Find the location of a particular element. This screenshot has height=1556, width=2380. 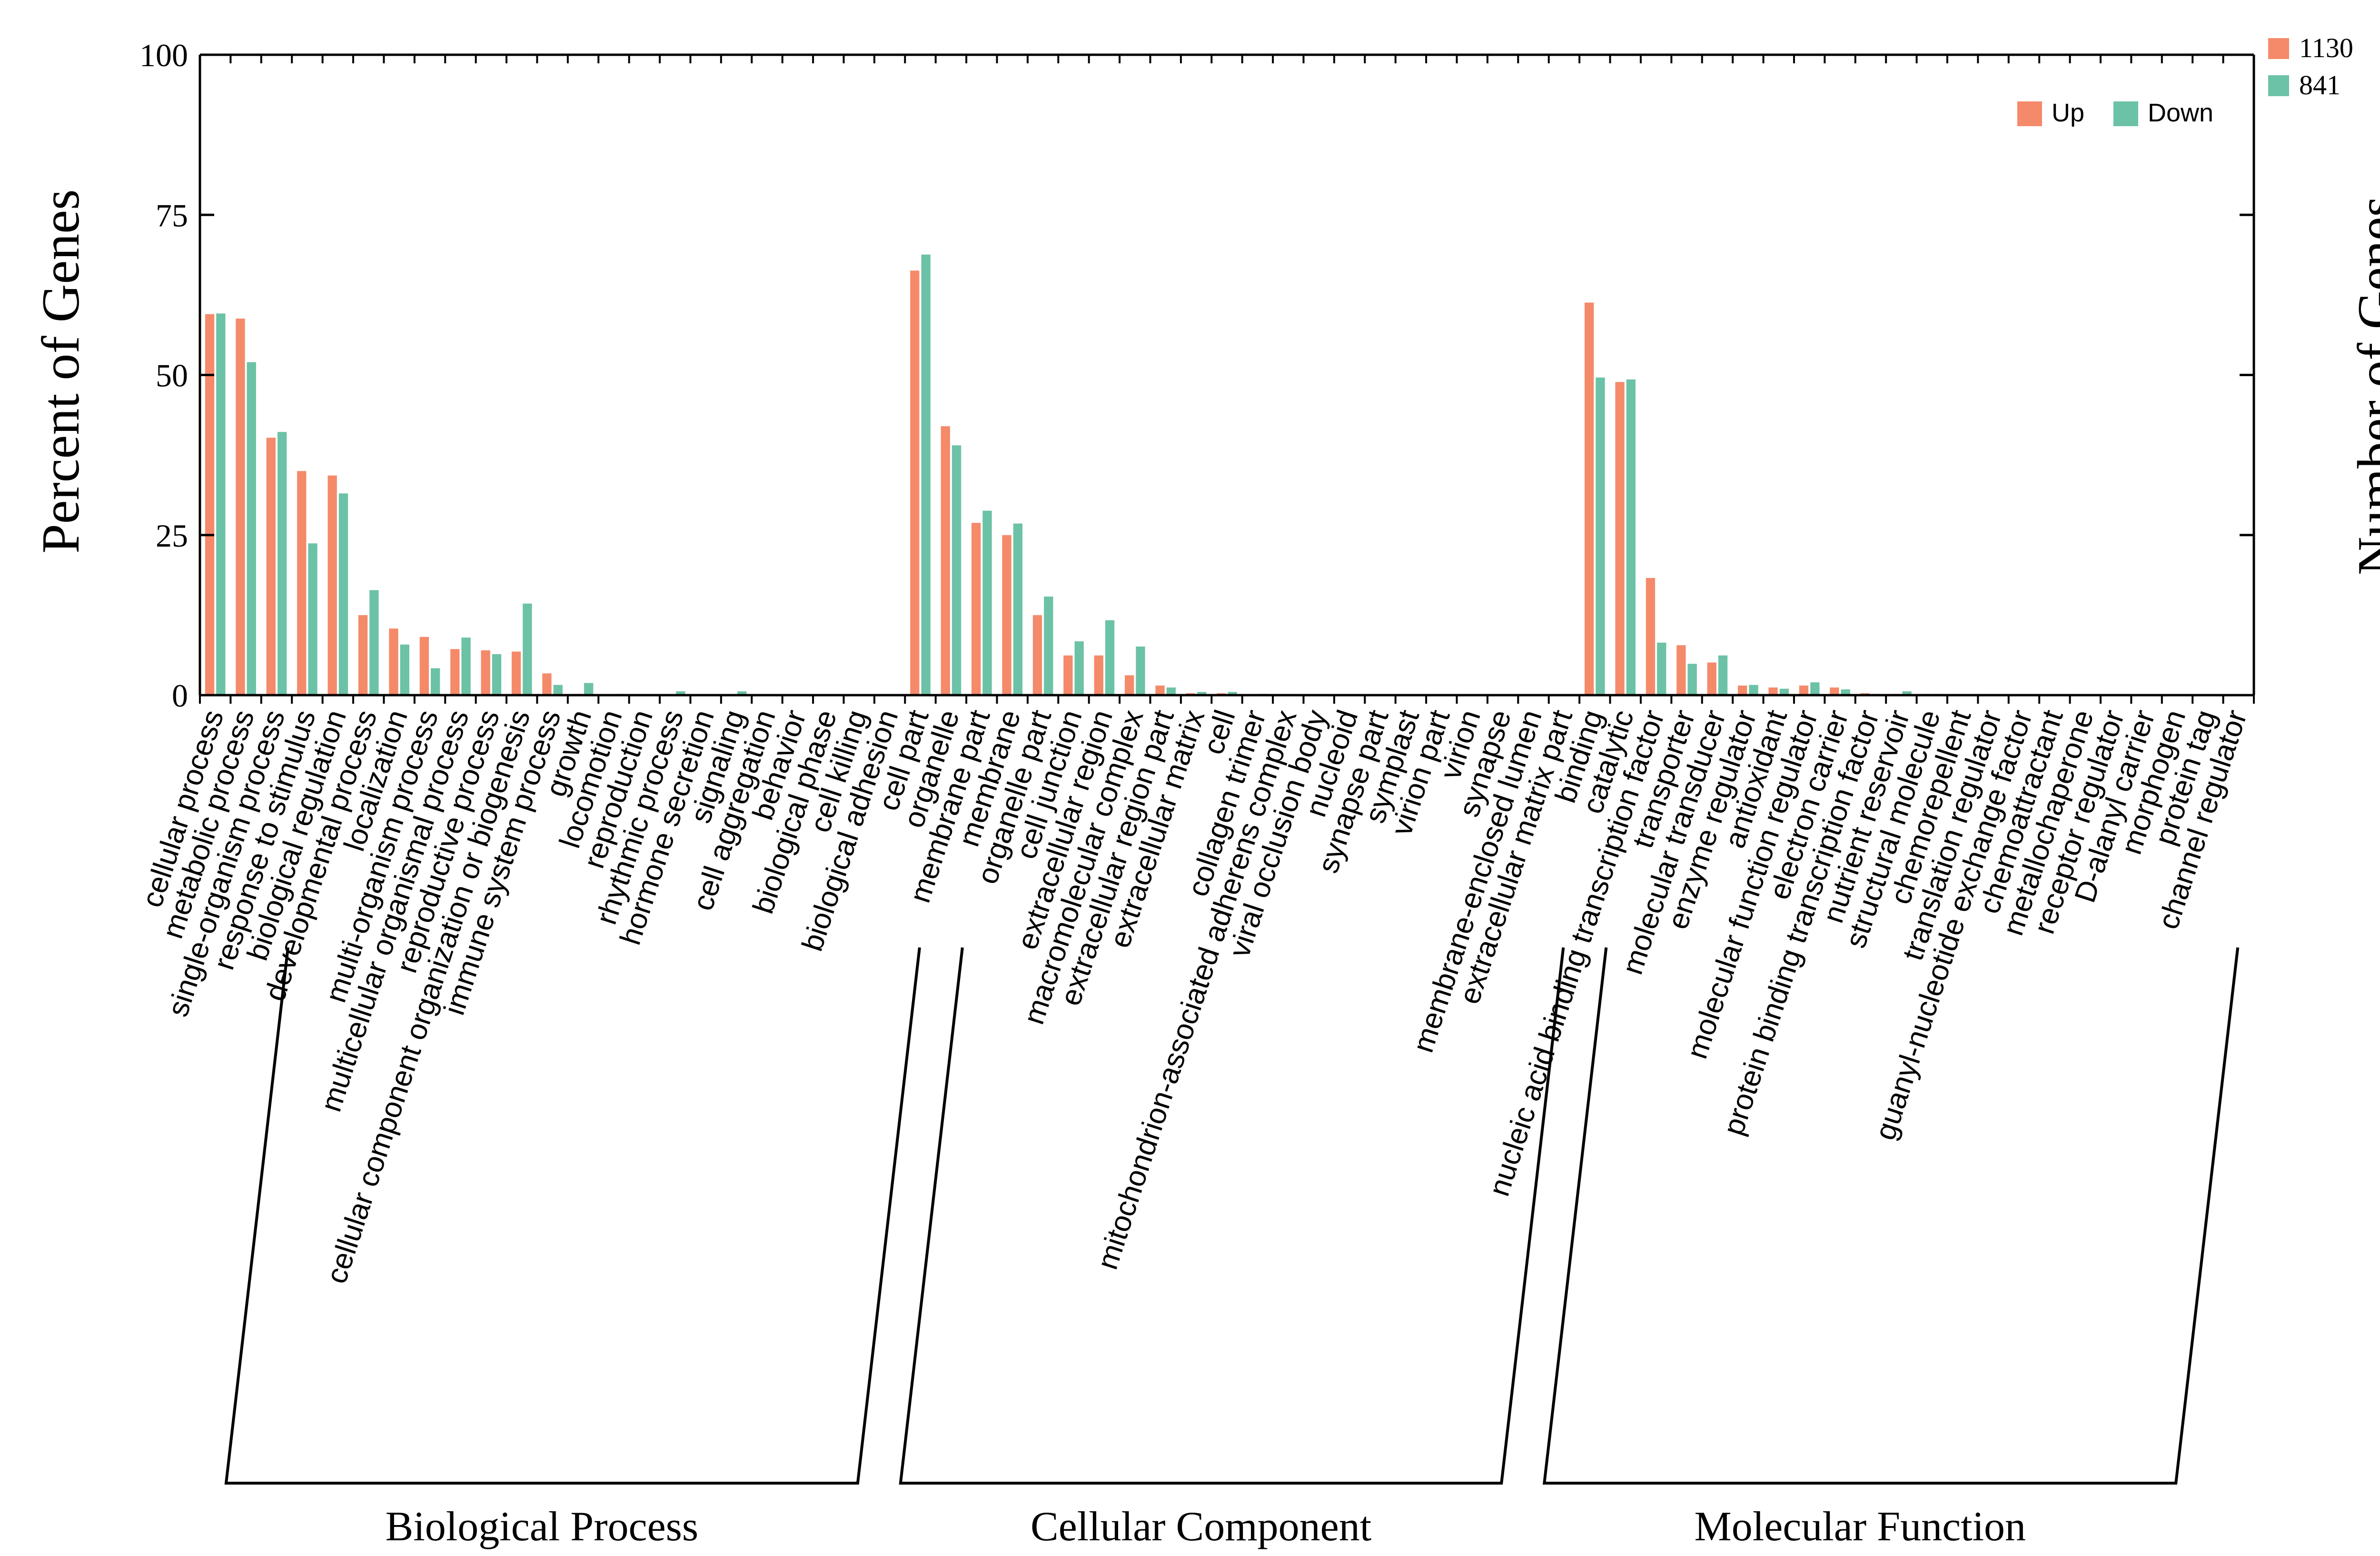

group-bracket-molecular-function is located at coordinates (1891, 1216).